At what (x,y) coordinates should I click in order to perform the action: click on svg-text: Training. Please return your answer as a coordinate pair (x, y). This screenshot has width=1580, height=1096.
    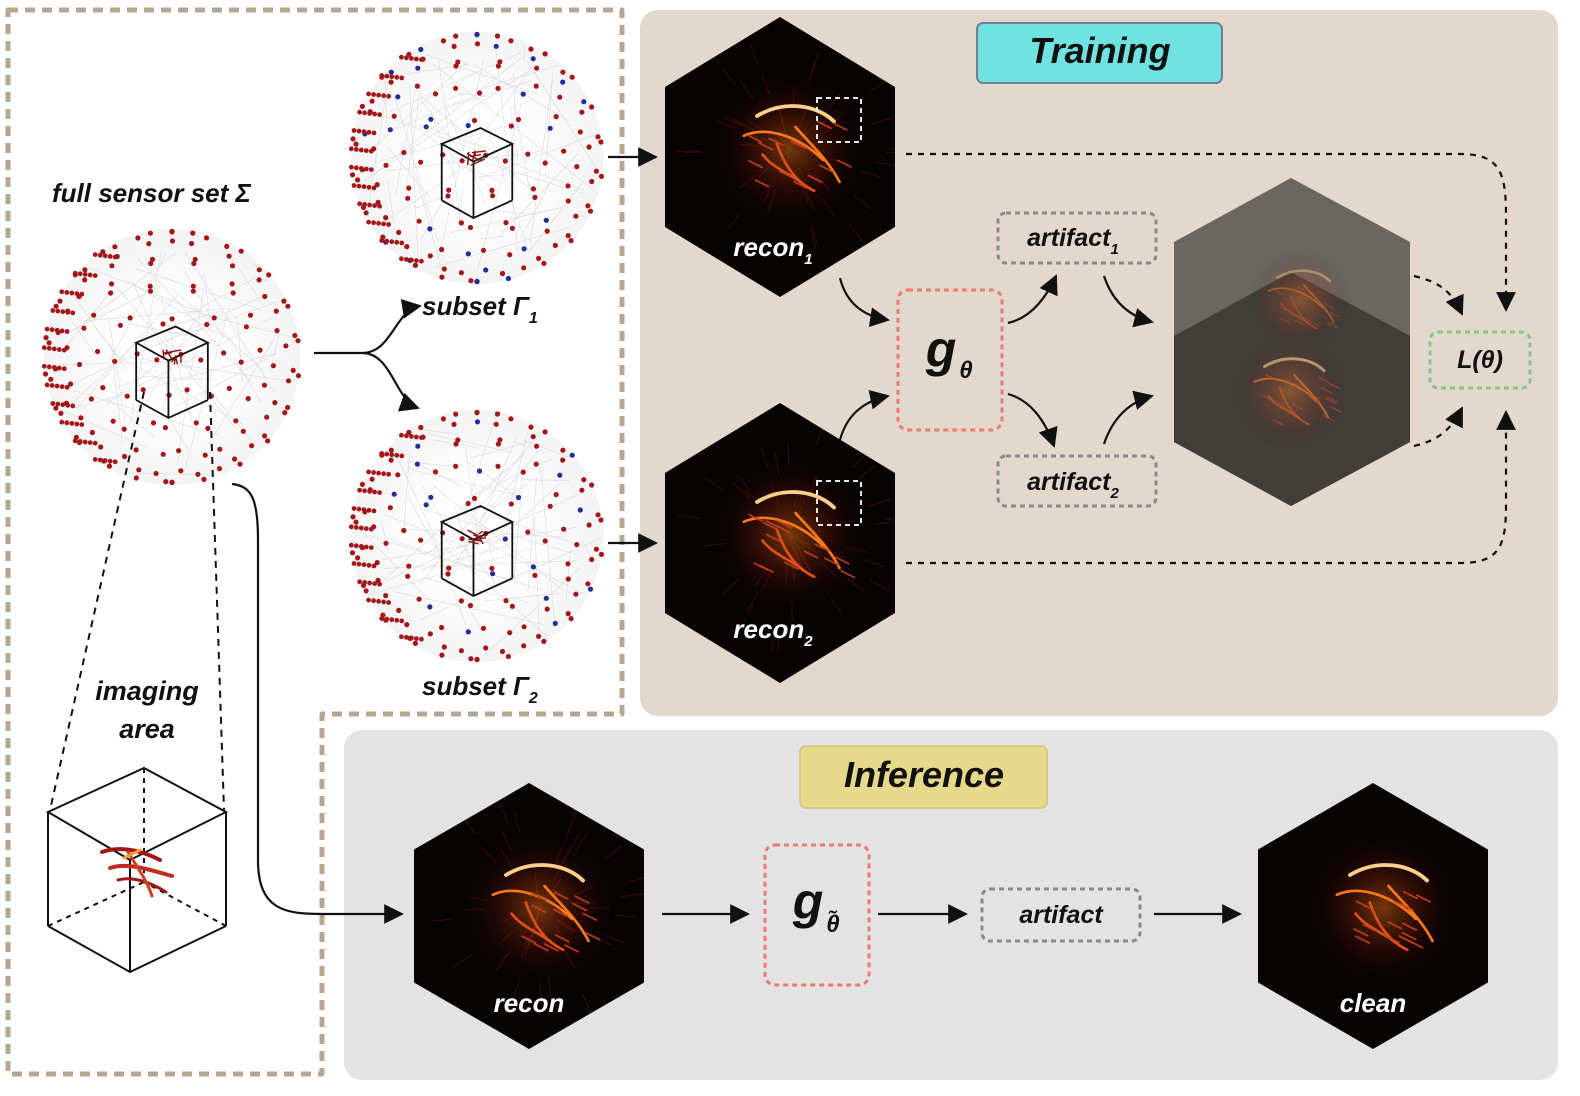
    Looking at the image, I should click on (1099, 50).